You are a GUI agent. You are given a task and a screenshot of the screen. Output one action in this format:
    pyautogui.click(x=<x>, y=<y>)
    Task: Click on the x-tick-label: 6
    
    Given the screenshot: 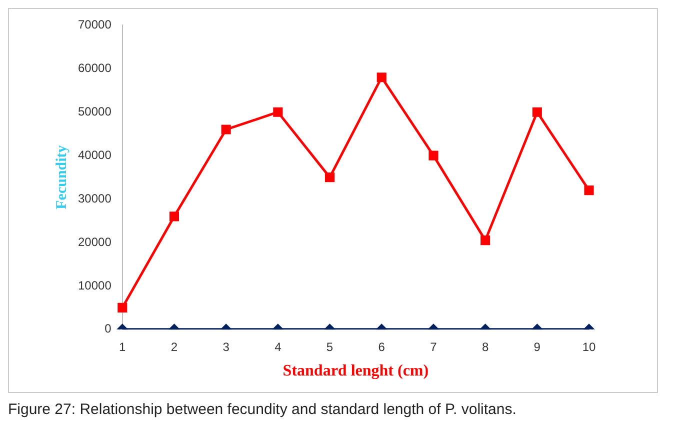 What is the action you would take?
    pyautogui.click(x=382, y=347)
    